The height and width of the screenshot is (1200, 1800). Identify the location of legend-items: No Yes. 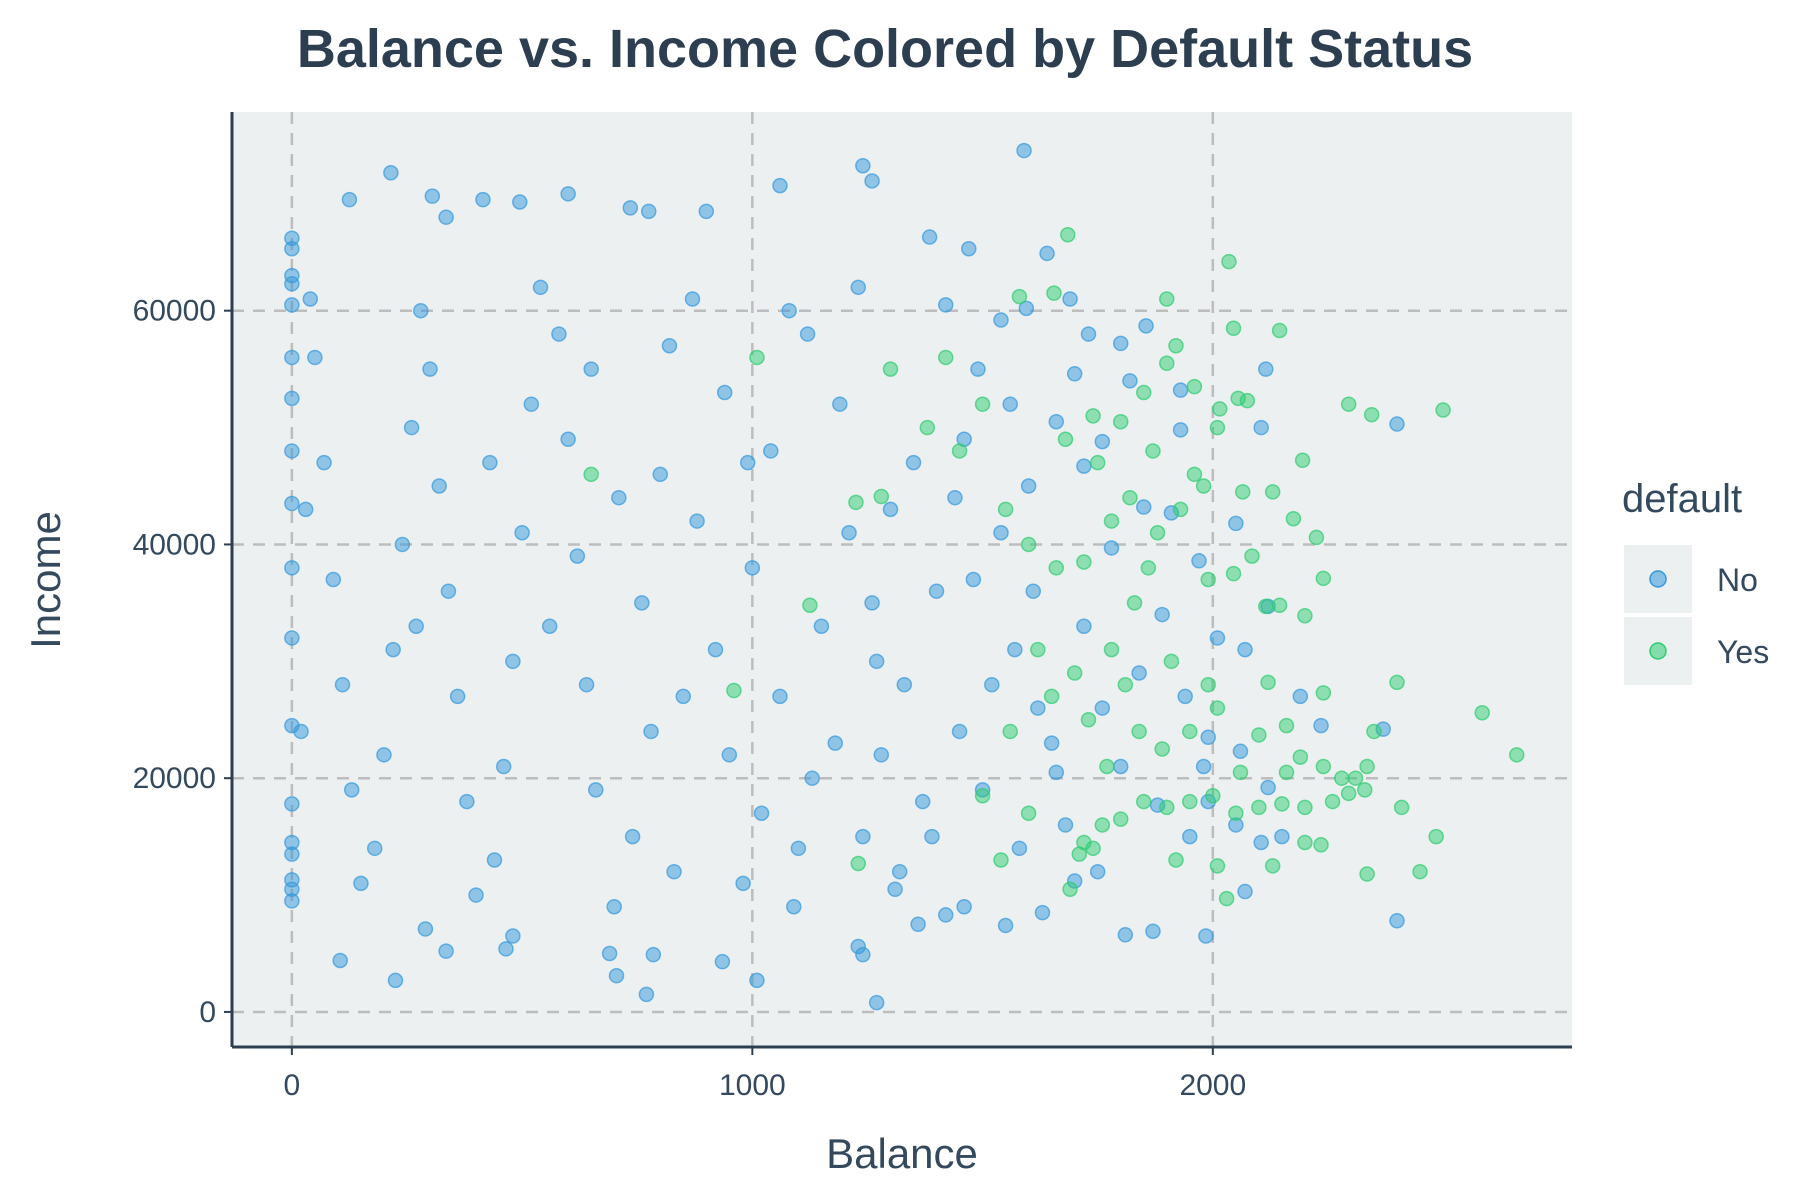
(1696, 615).